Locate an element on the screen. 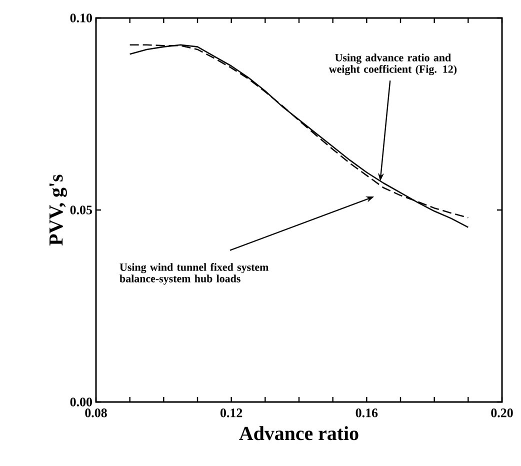 The image size is (521, 466). x-tick-label: 0.08 is located at coordinates (96, 413).